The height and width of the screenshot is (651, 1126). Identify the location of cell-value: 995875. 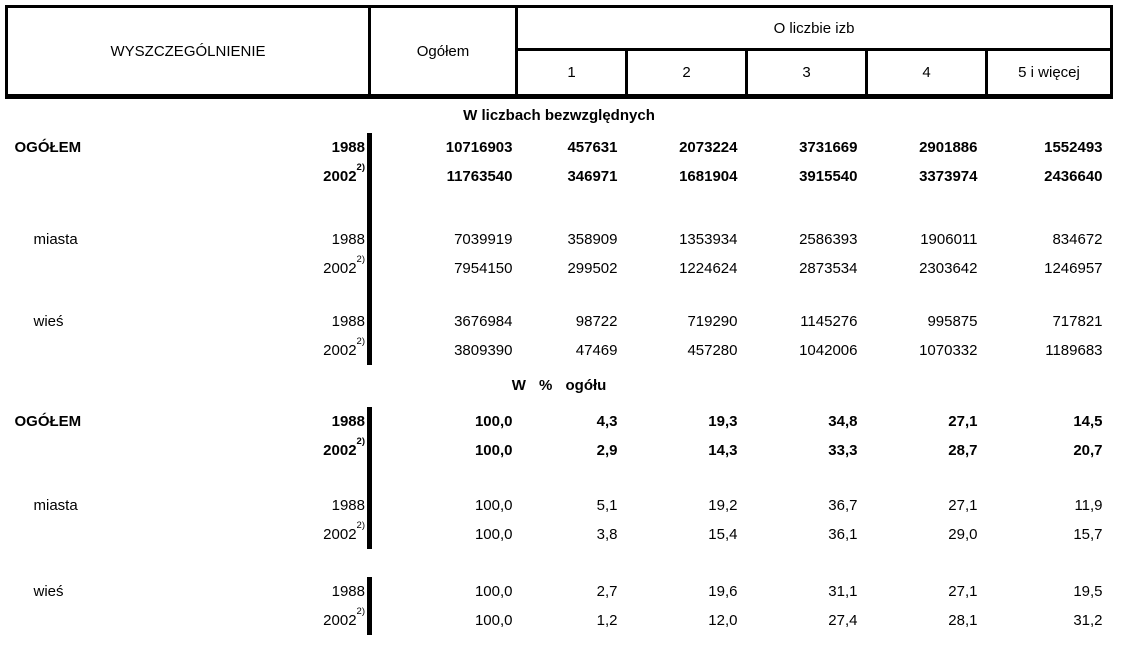
(952, 321).